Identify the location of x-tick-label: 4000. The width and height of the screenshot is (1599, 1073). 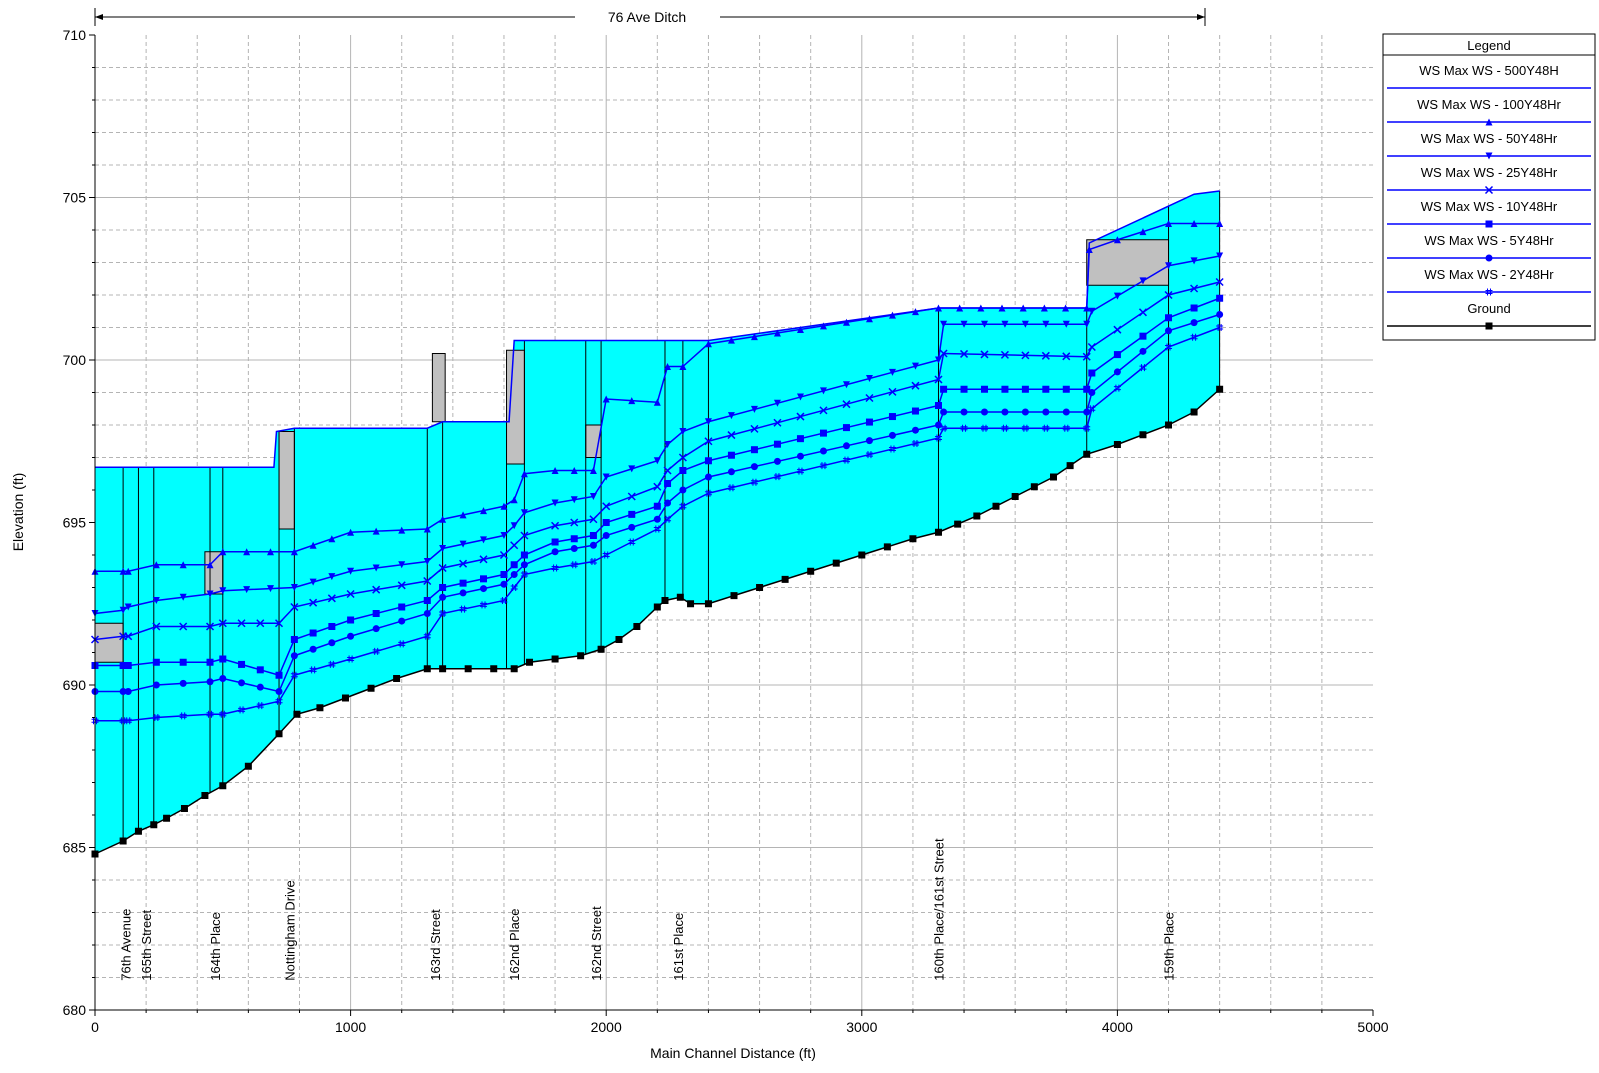
(1117, 1027).